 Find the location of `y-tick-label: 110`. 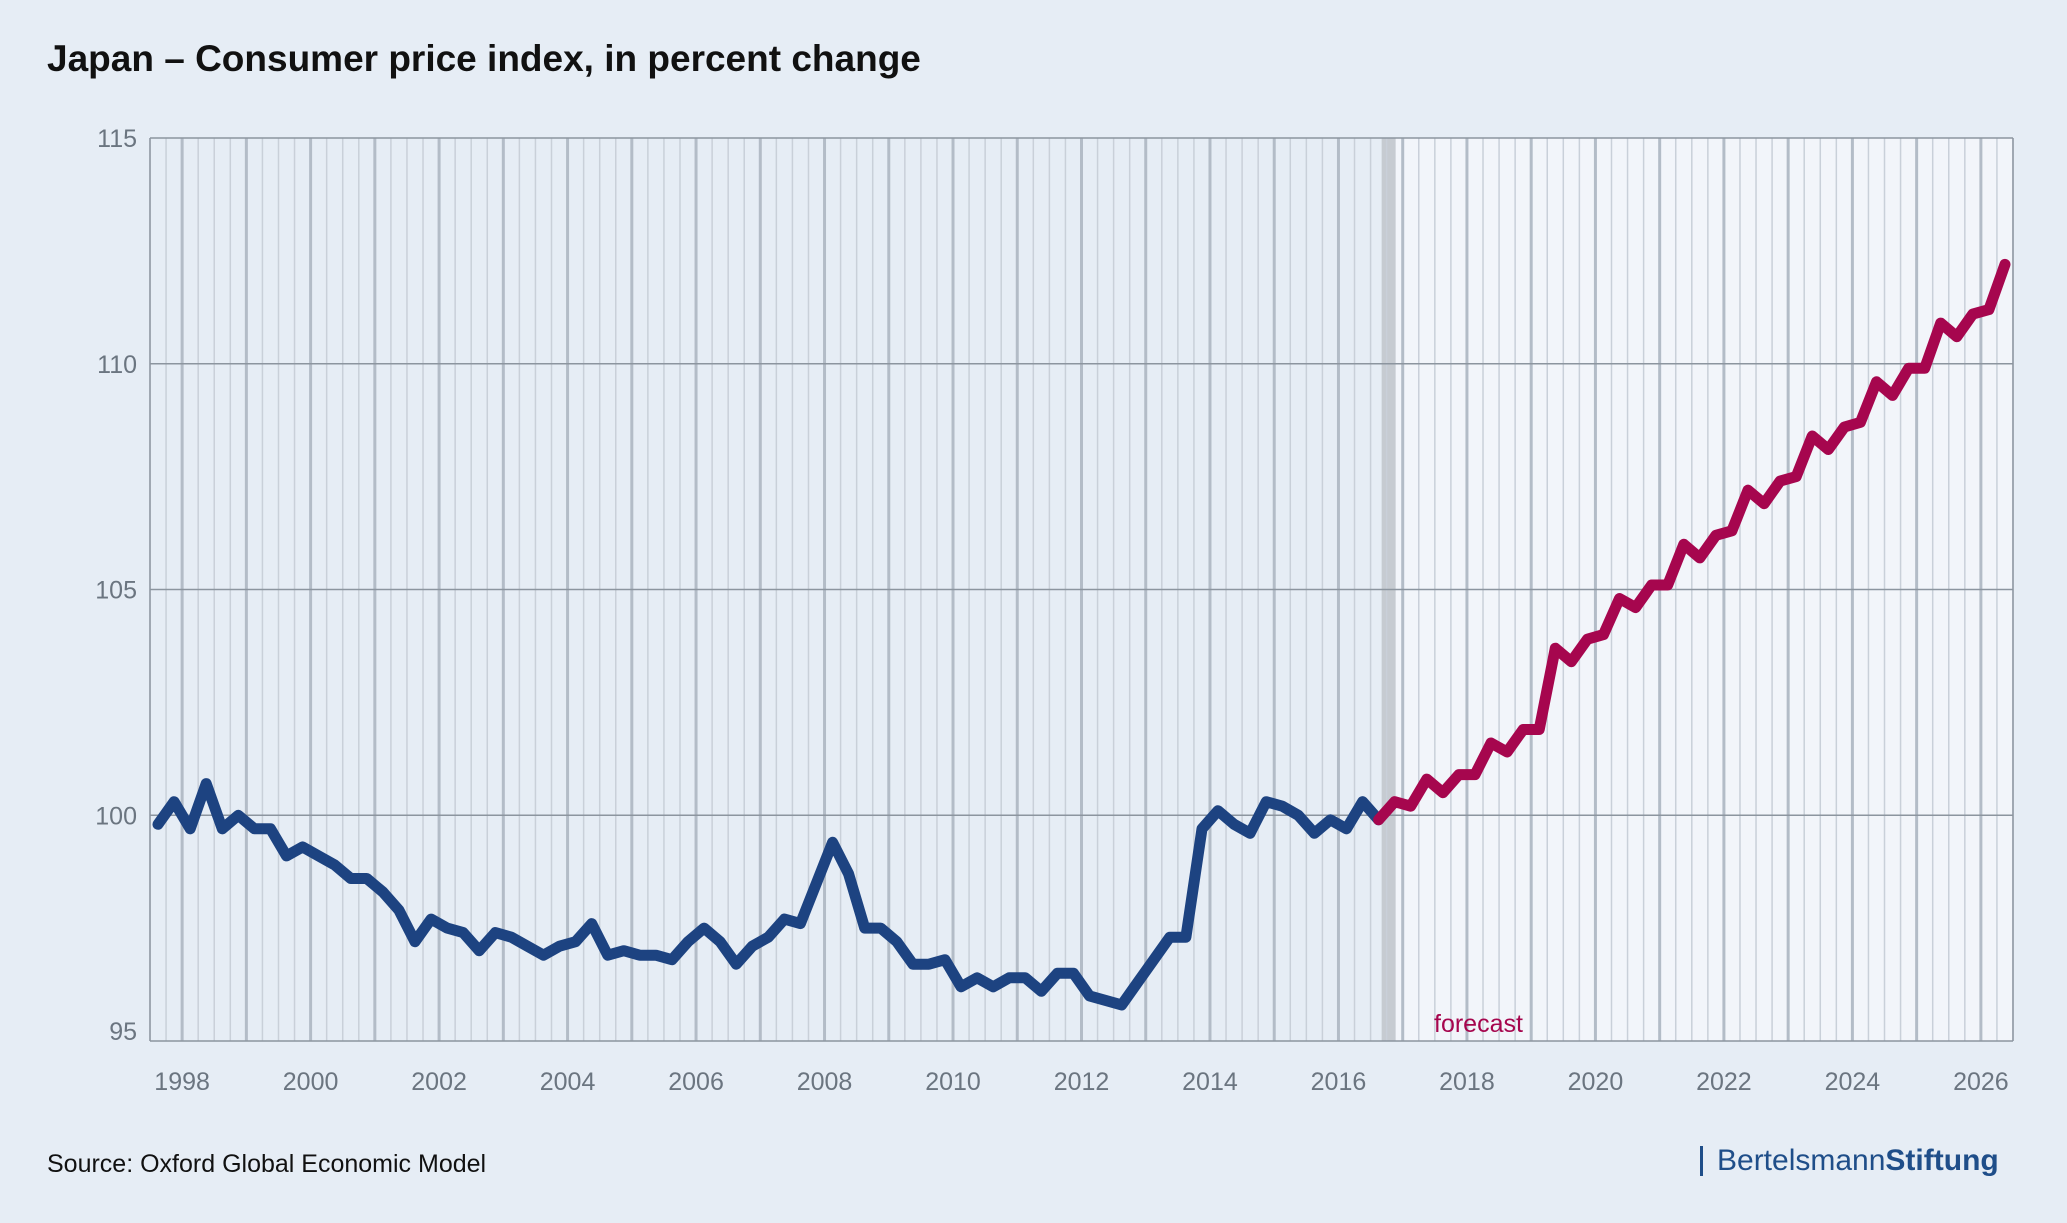

y-tick-label: 110 is located at coordinates (117, 365).